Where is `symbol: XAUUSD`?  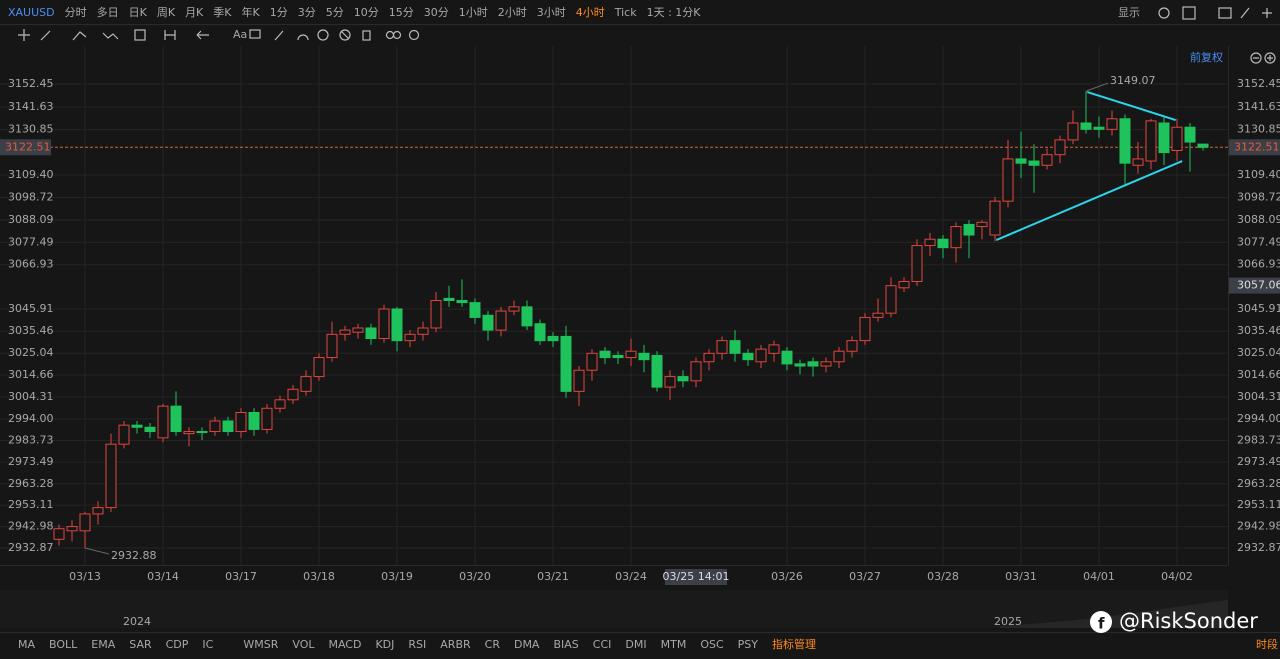 symbol: XAUUSD is located at coordinates (31, 12).